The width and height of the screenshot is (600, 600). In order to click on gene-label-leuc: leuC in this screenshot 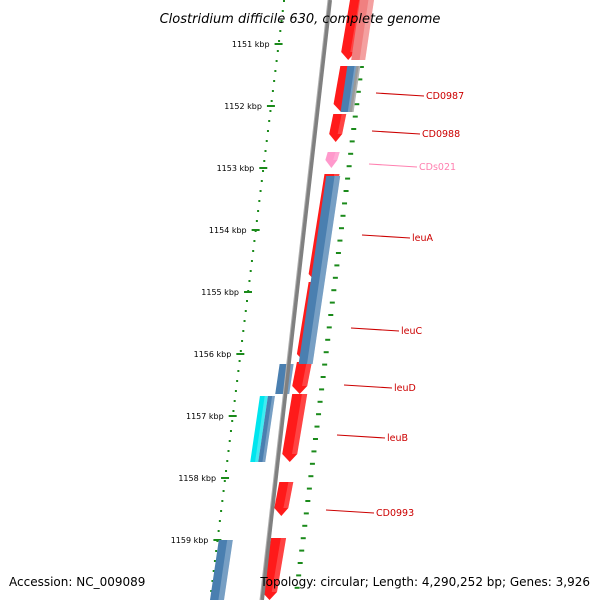, I will do `click(412, 331)`.